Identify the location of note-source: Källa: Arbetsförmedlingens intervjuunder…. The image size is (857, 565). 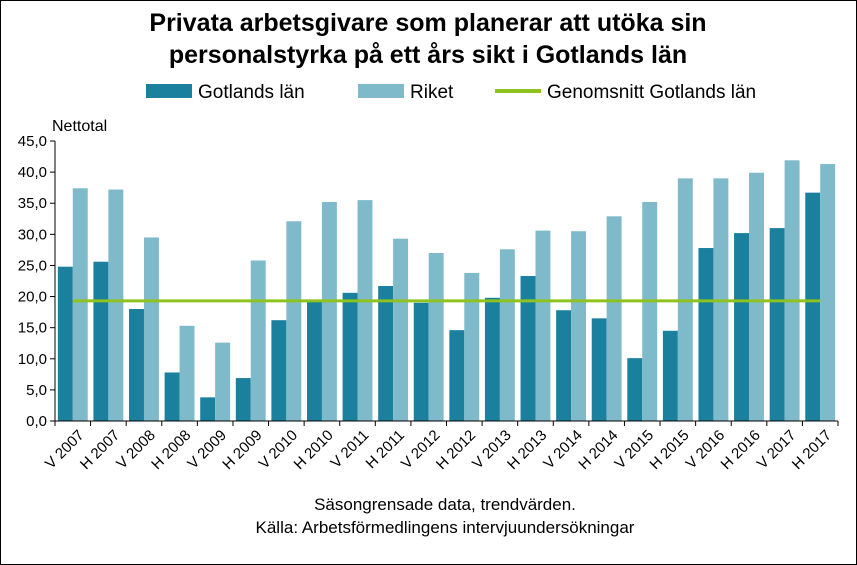
(445, 527).